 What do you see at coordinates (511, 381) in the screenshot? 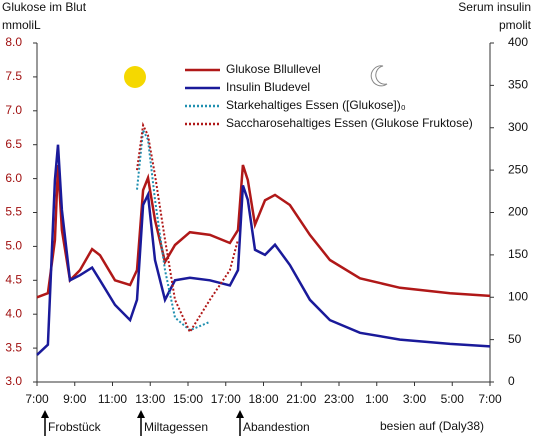
I see `y2-tick-label: 0` at bounding box center [511, 381].